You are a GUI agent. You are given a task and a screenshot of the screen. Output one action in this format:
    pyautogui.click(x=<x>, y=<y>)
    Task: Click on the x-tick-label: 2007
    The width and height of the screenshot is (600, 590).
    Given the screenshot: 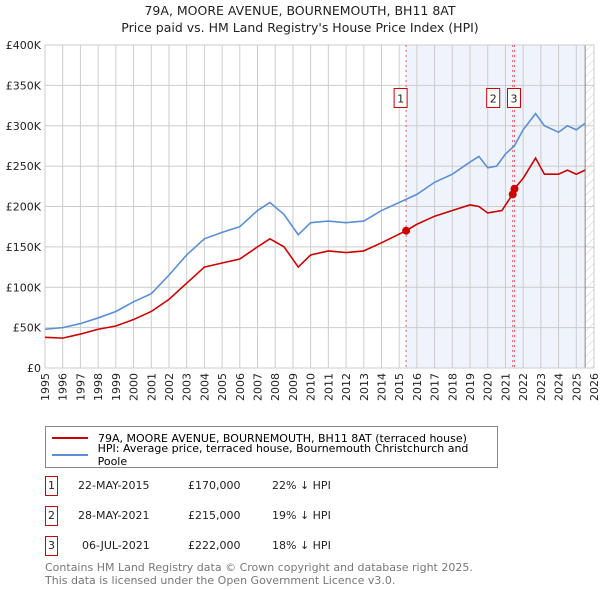 What is the action you would take?
    pyautogui.click(x=258, y=387)
    